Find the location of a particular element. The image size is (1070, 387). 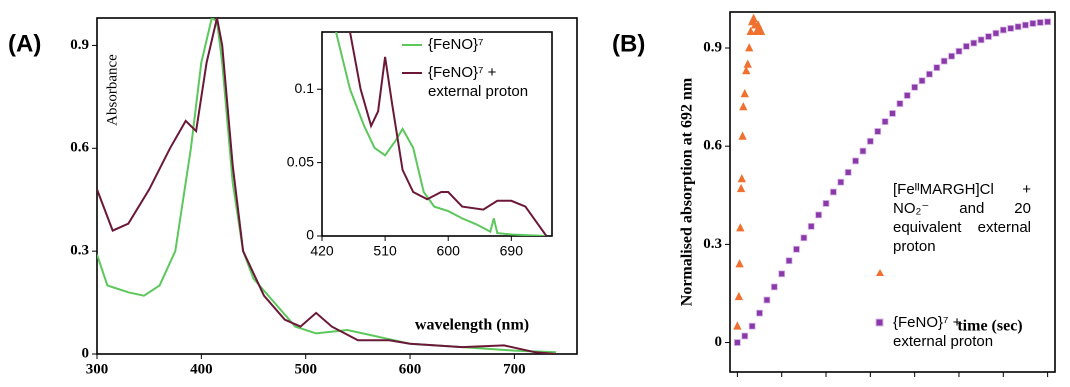

x-tick-label: 30 is located at coordinates (781, 386).